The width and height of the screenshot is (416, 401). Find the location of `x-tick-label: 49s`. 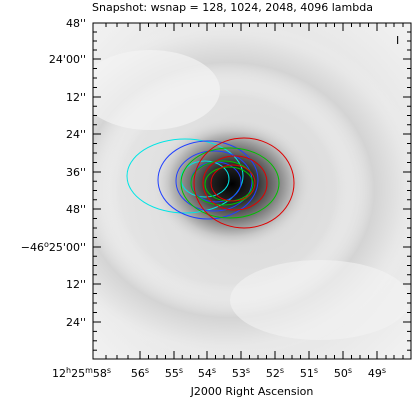

x-tick-label: 49s is located at coordinates (377, 373).